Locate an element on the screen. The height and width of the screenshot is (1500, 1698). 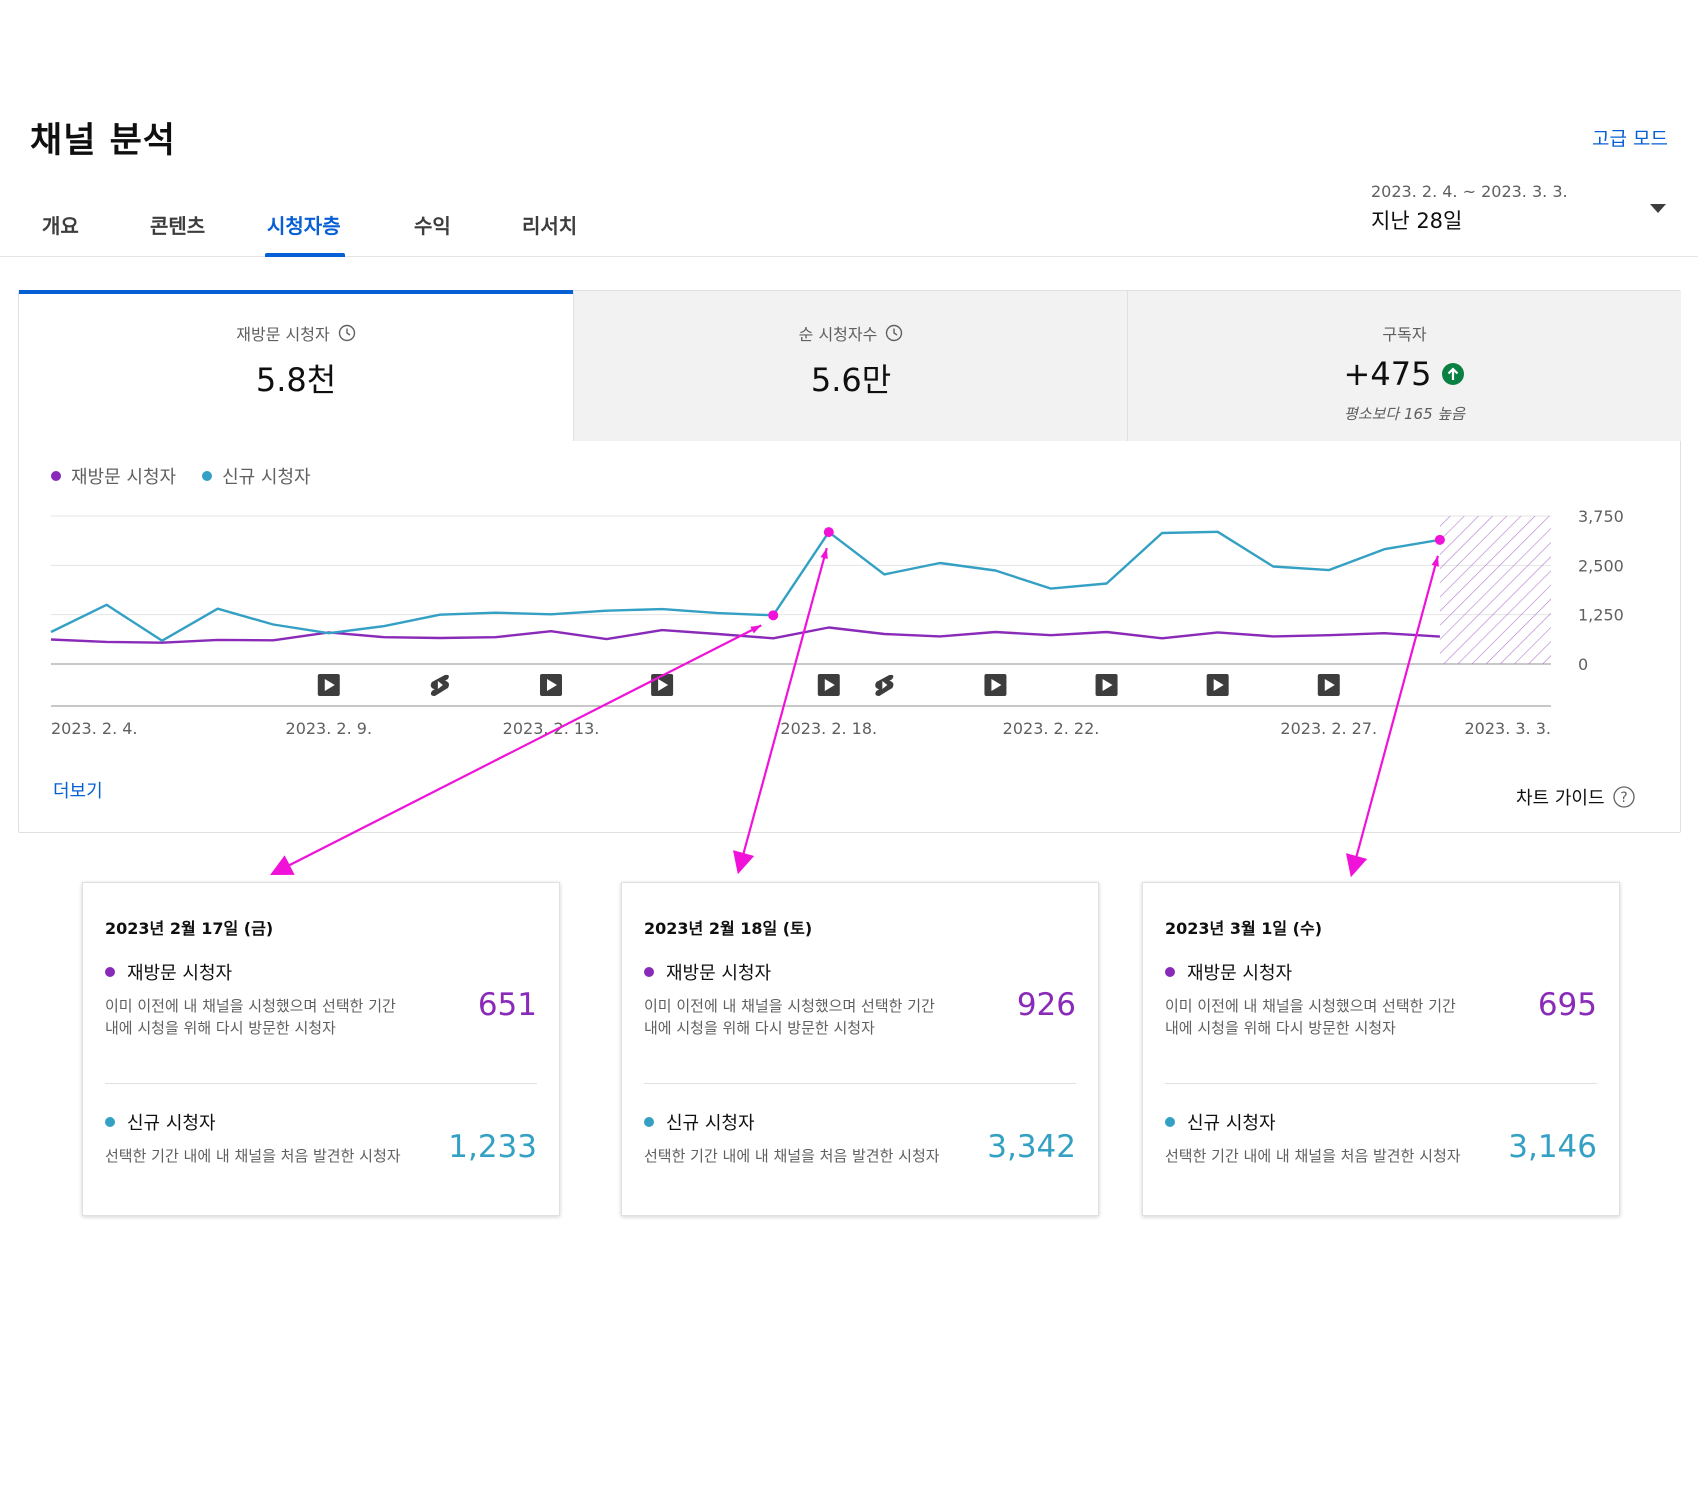
tooltip-date: 2023년 3월 1일 (수) is located at coordinates (1244, 928).